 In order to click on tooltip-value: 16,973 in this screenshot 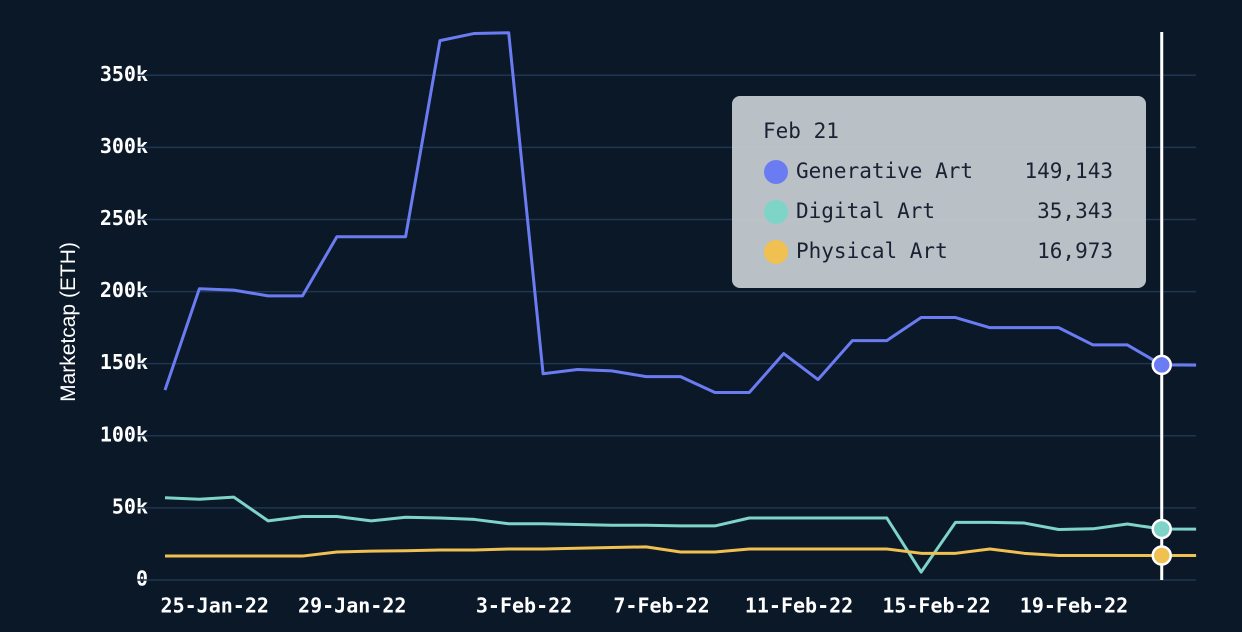, I will do `click(1075, 251)`.